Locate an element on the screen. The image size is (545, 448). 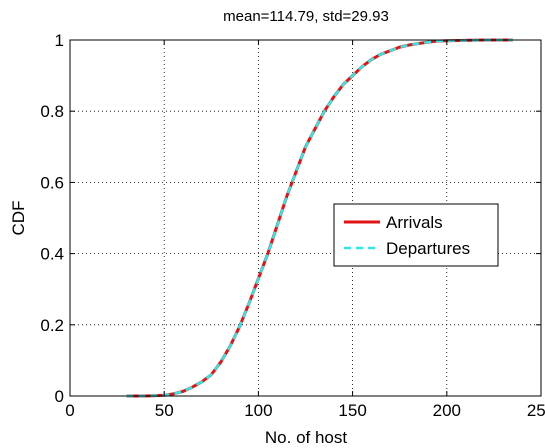
y-tick-label: 0.4 is located at coordinates (52, 254).